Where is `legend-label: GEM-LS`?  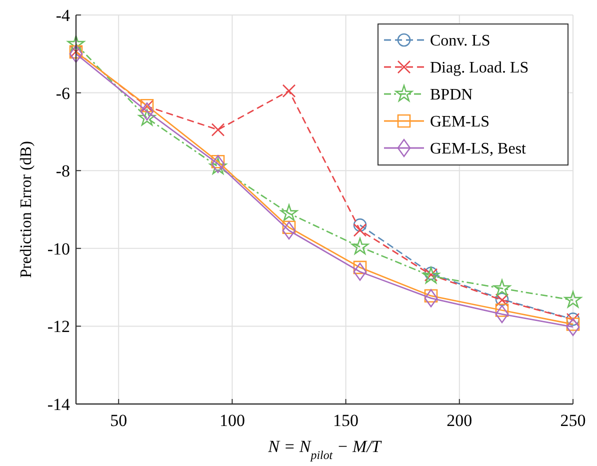 legend-label: GEM-LS is located at coordinates (460, 122).